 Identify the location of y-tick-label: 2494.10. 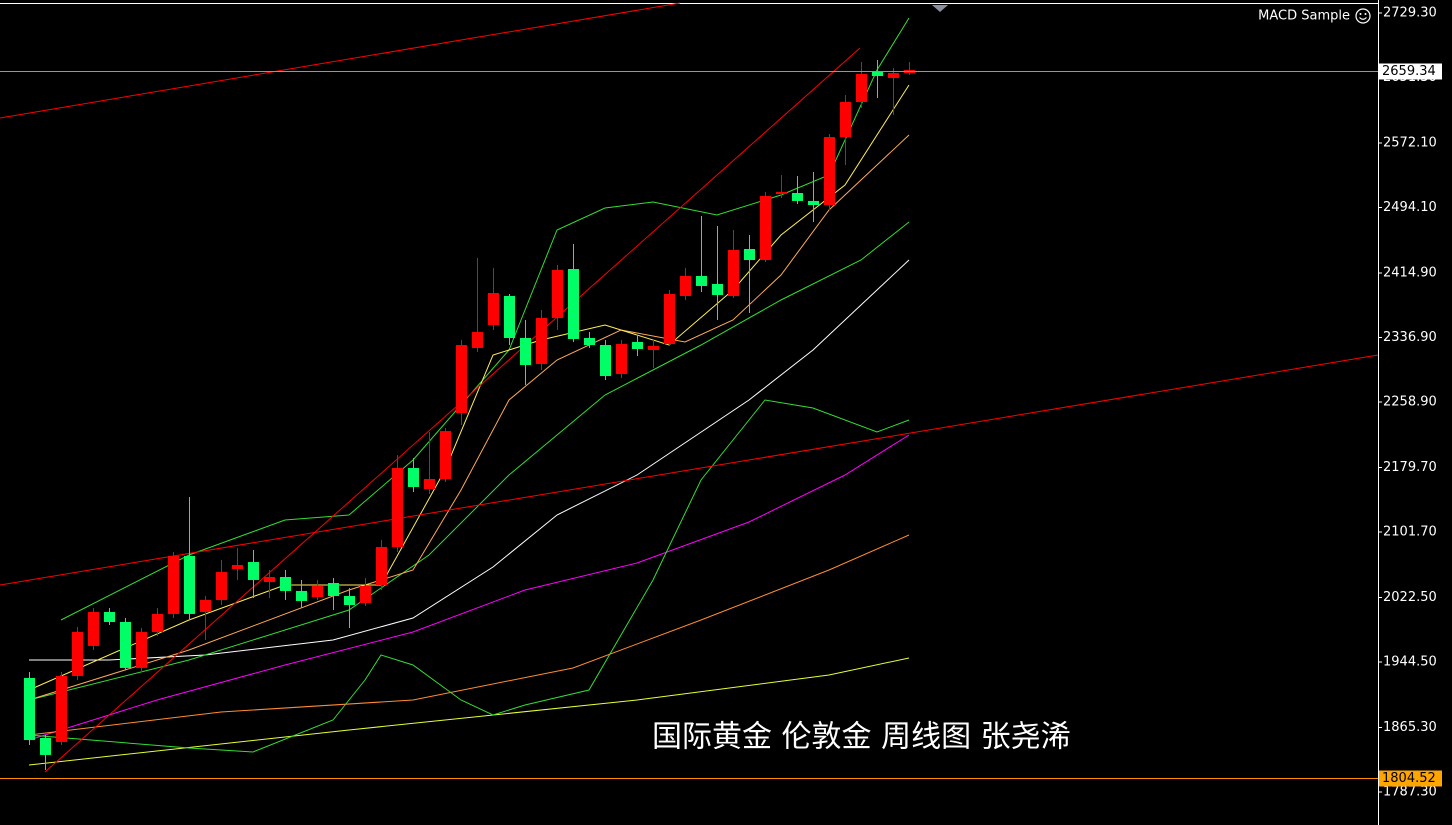
(1410, 207).